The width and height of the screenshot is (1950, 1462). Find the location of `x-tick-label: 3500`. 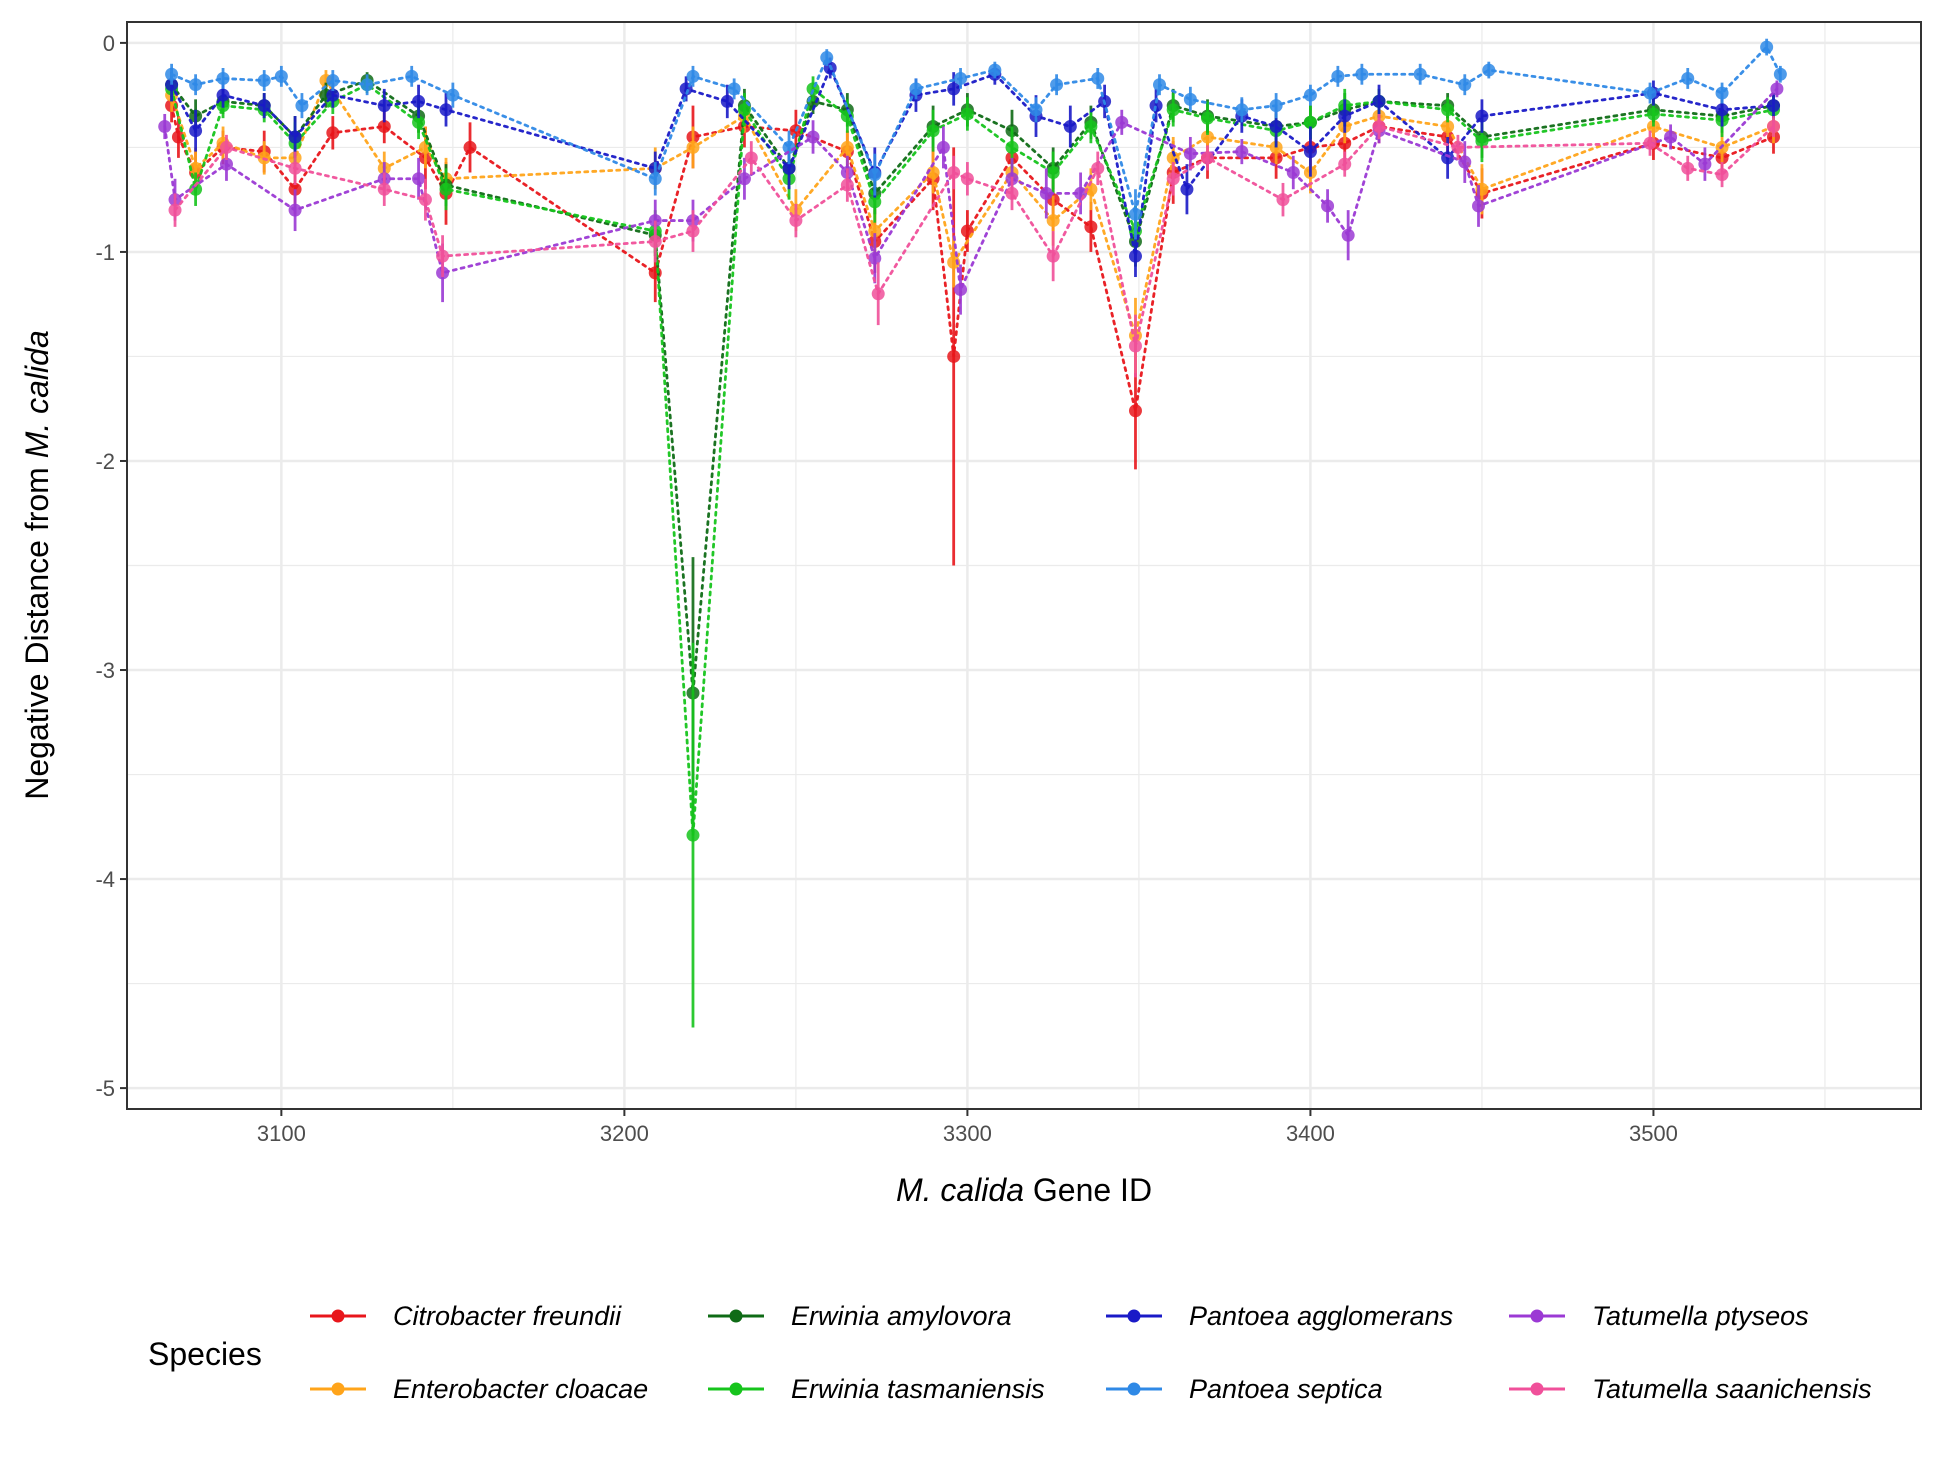

x-tick-label: 3500 is located at coordinates (1653, 1133).